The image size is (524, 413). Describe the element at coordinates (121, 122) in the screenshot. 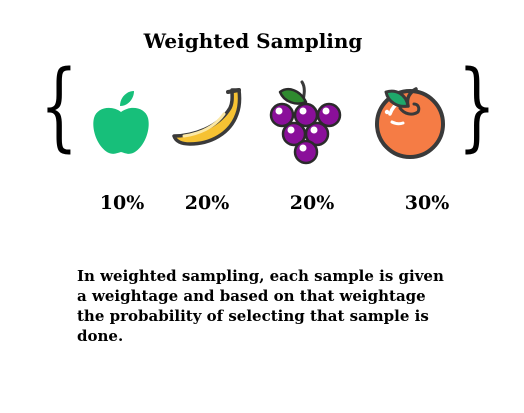

I see `apple-icon` at that location.